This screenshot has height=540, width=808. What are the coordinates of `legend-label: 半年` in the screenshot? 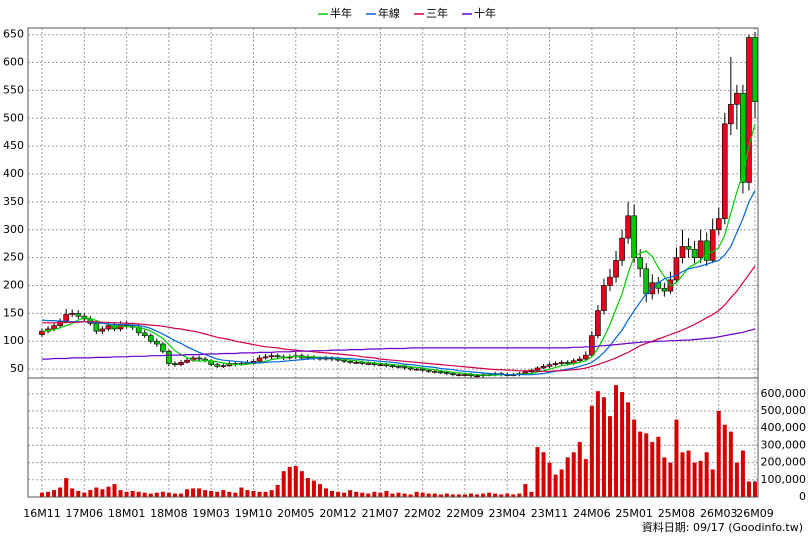 It's located at (341, 13).